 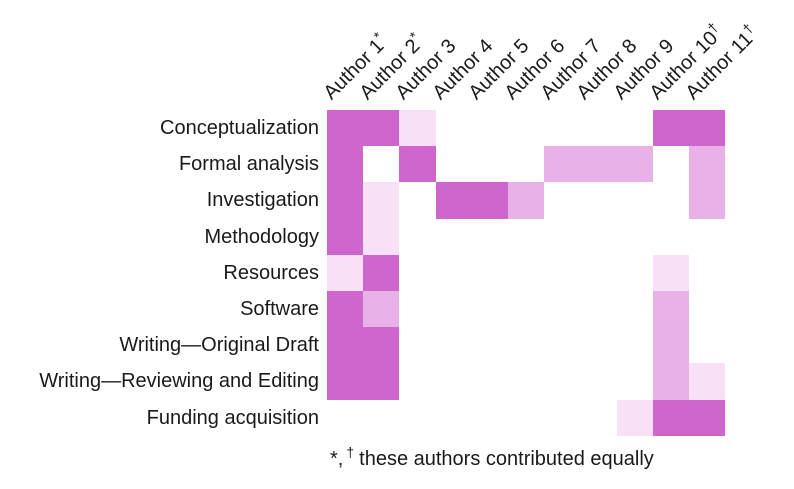 What do you see at coordinates (350, 452) in the screenshot?
I see `footnote-dagger-symbol: †` at bounding box center [350, 452].